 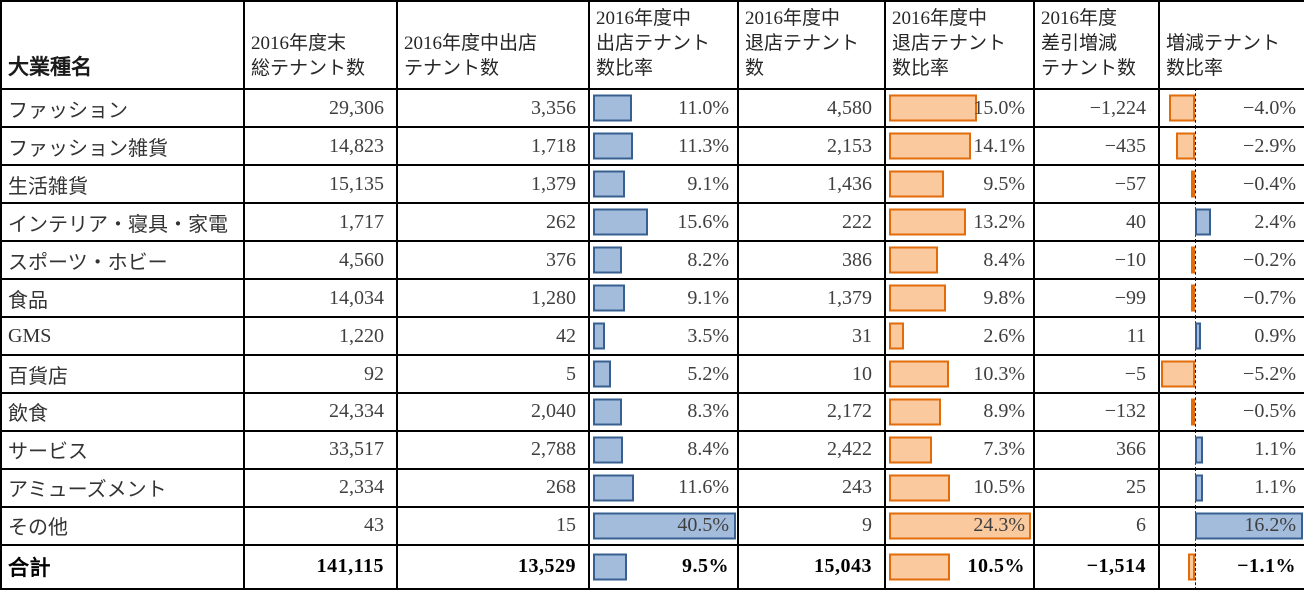 I want to click on ratio-value-label: 7.3%, so click(x=1004, y=449).